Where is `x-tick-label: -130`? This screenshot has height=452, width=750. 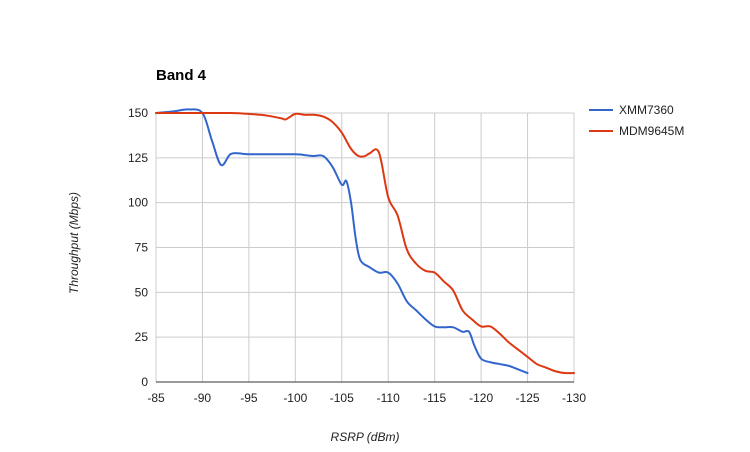
x-tick-label: -130 is located at coordinates (574, 398).